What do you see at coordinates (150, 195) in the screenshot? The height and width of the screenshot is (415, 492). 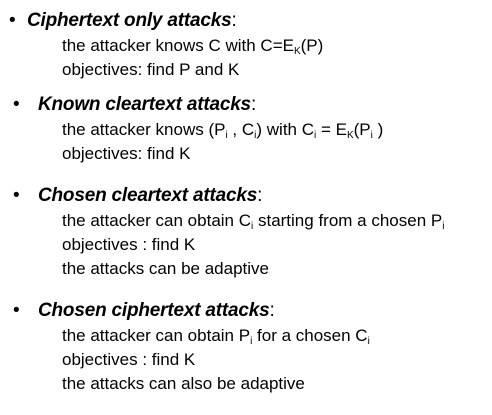 I see `section-title: Chosen cleartext attacks:` at bounding box center [150, 195].